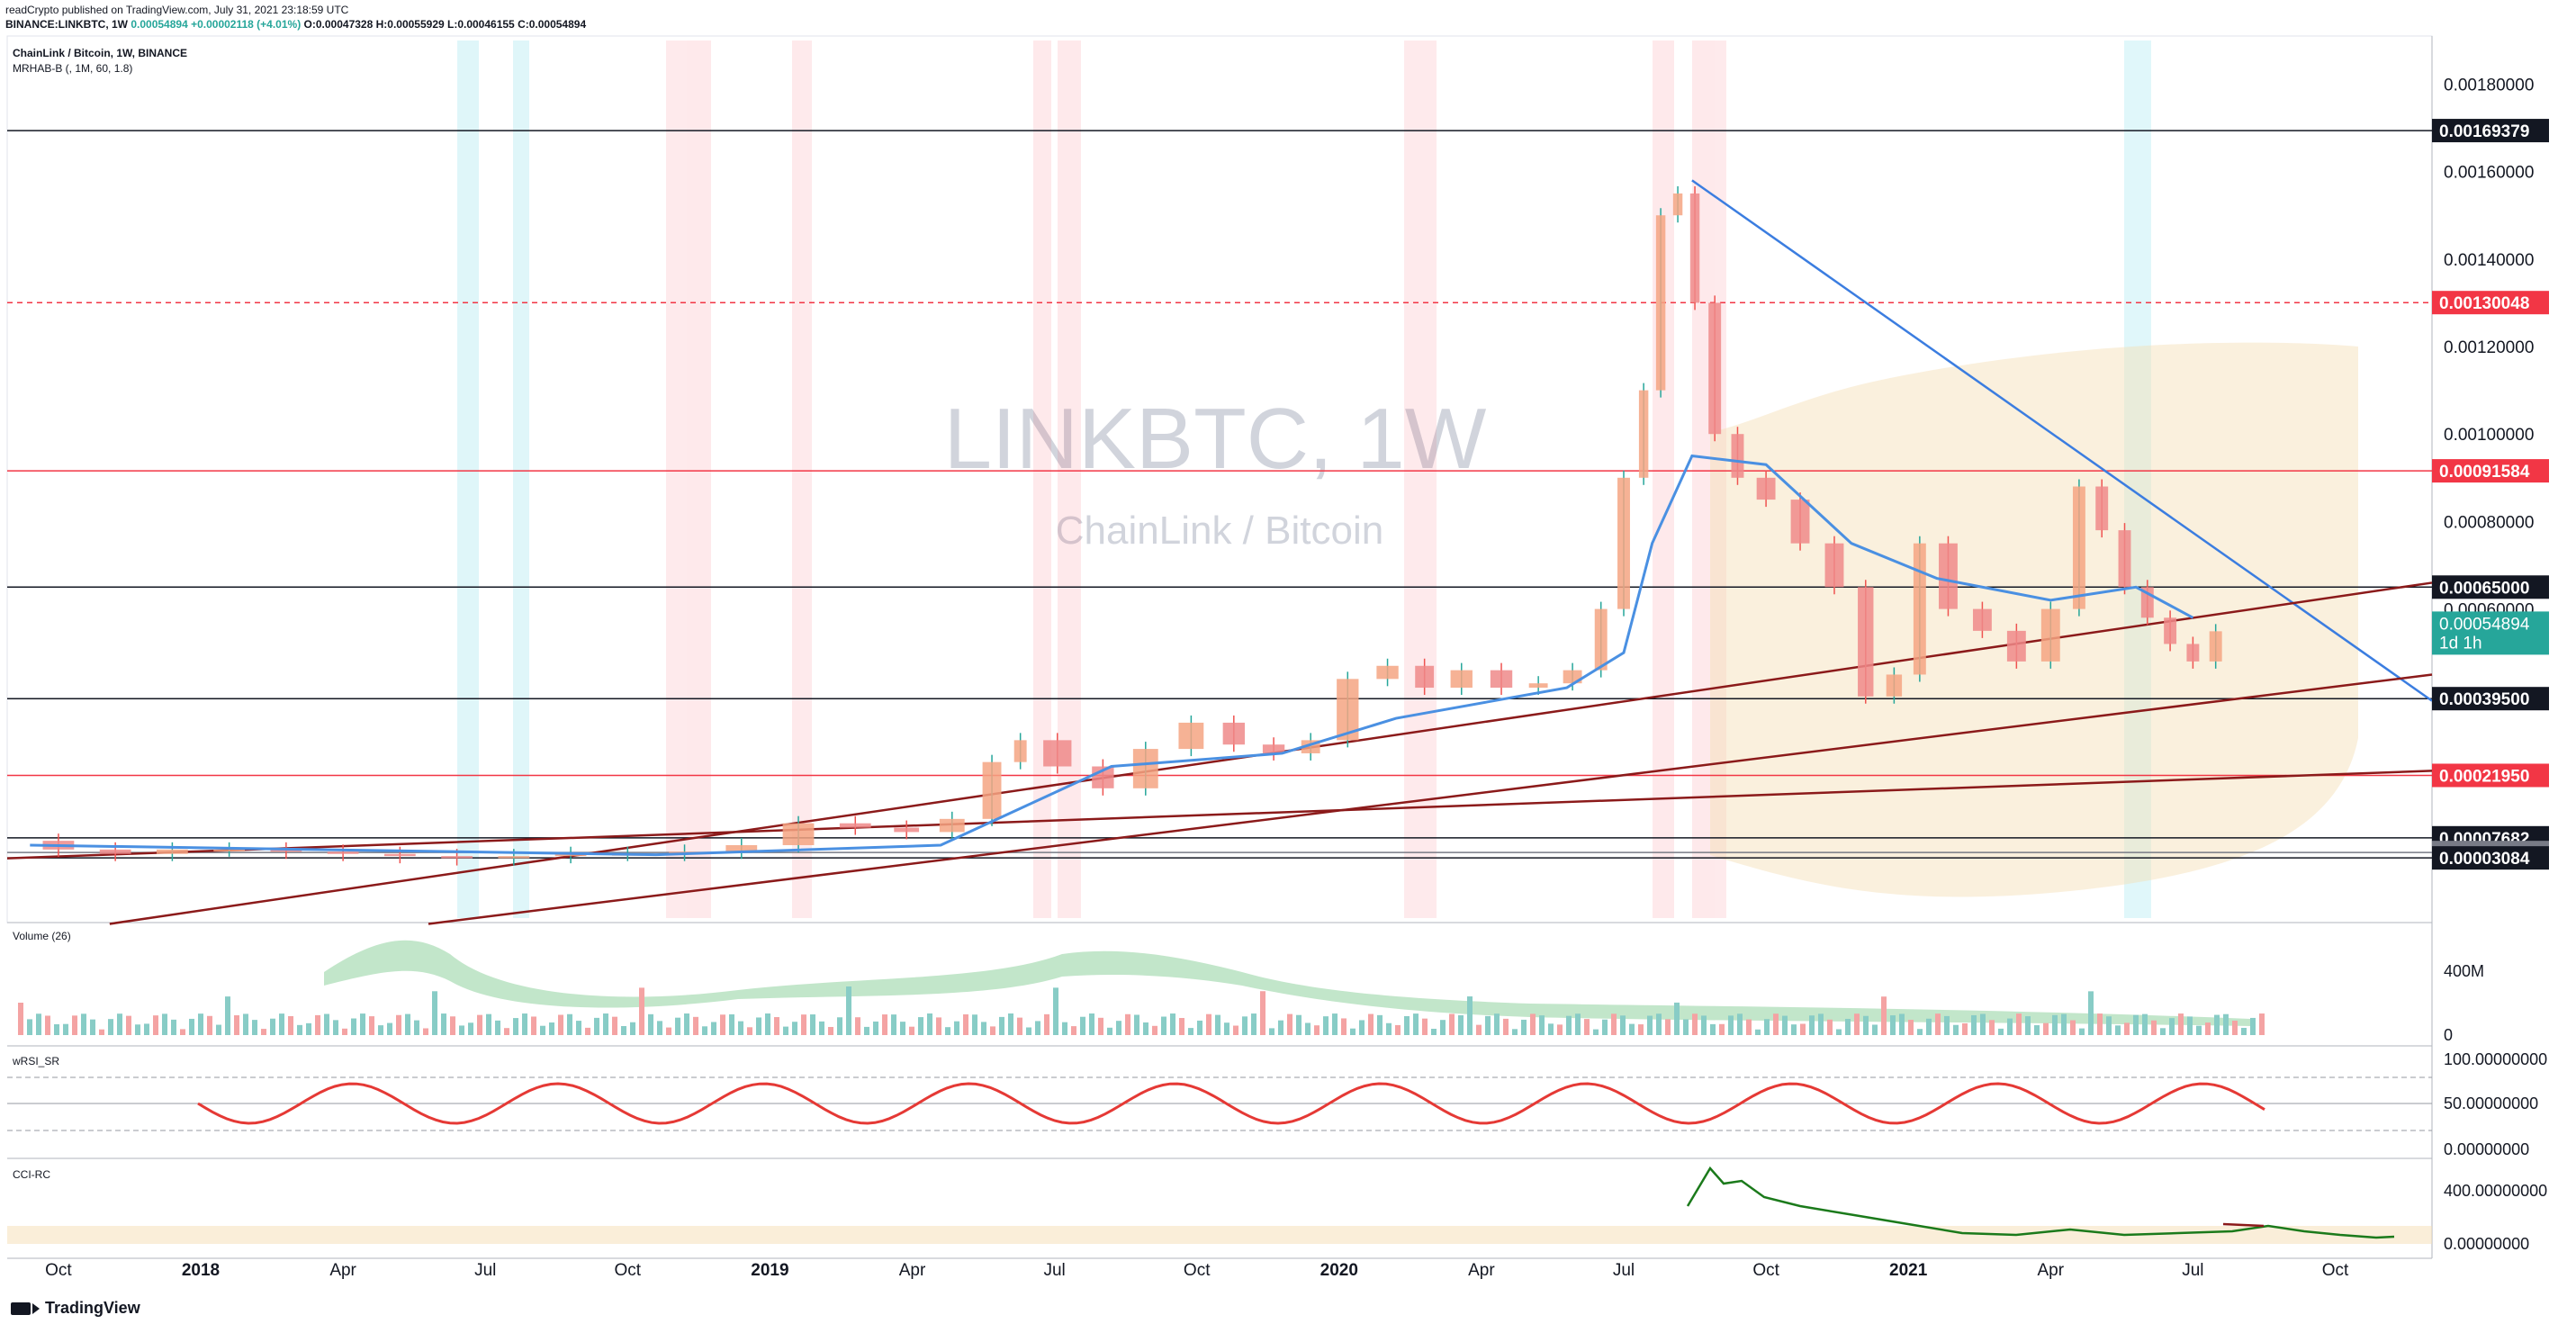 This screenshot has width=2576, height=1324. What do you see at coordinates (2484, 624) in the screenshot?
I see `last-price-tag-value: 0.00054894` at bounding box center [2484, 624].